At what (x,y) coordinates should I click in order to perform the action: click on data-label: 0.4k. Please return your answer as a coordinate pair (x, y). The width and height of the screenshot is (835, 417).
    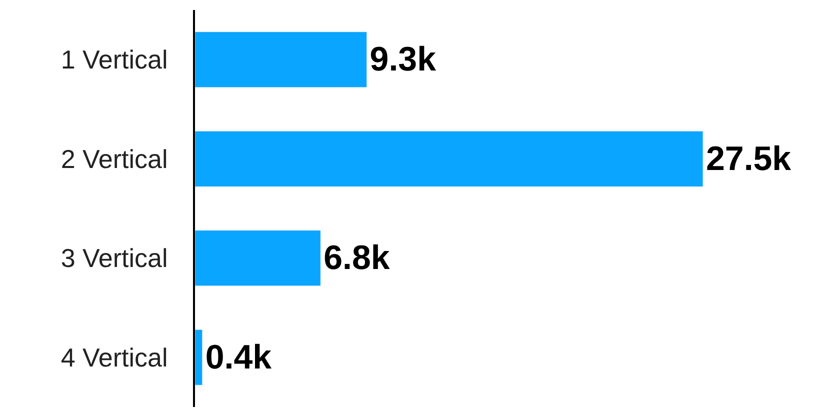
    Looking at the image, I should click on (238, 357).